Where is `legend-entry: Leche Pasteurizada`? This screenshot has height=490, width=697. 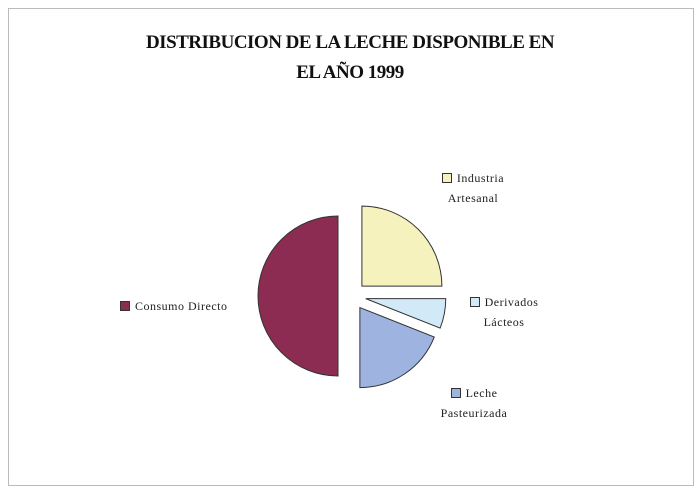 legend-entry: Leche Pasteurizada is located at coordinates (474, 403).